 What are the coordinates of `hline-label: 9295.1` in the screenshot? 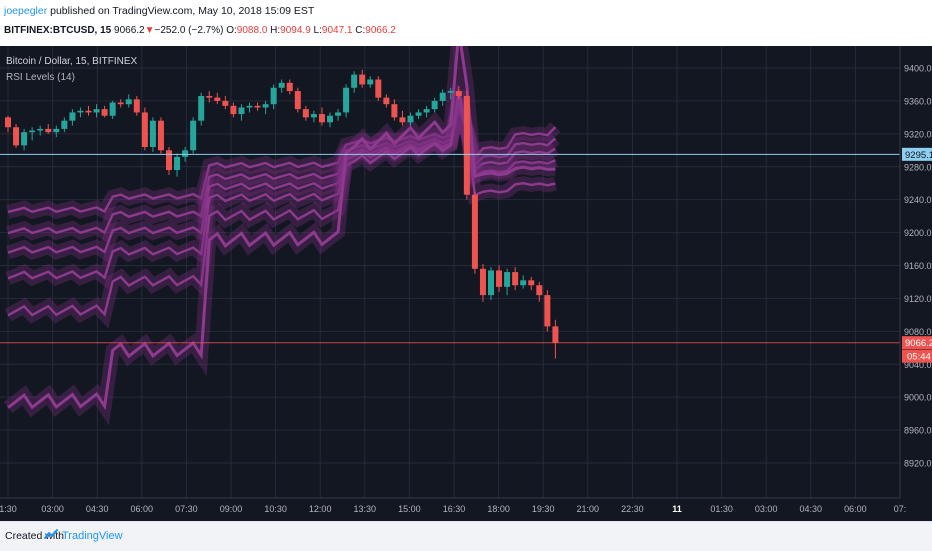 It's located at (917, 154).